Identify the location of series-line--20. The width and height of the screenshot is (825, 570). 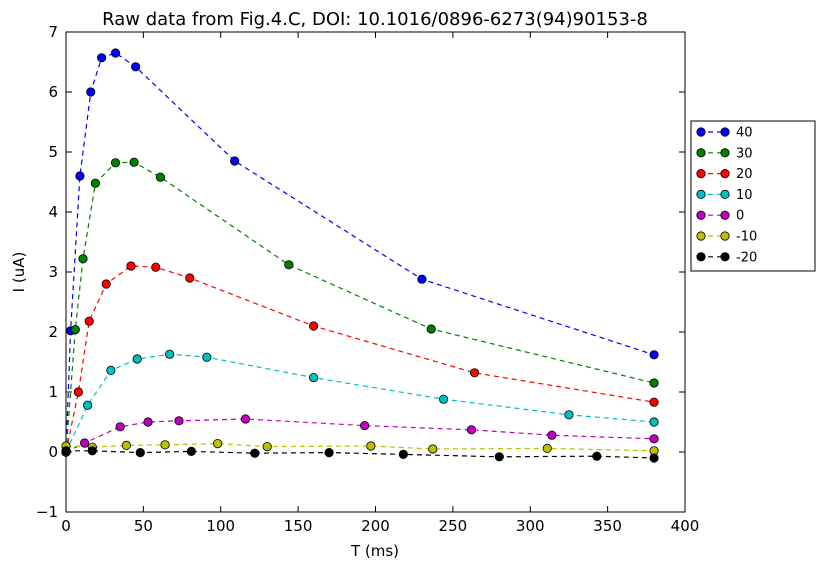
(360, 454).